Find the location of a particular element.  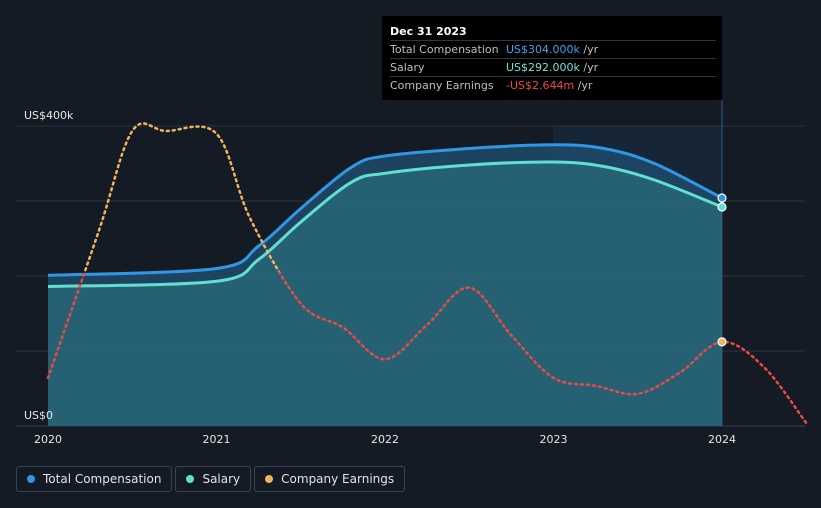

tooltip-value: US$304.000k /yr is located at coordinates (552, 49).